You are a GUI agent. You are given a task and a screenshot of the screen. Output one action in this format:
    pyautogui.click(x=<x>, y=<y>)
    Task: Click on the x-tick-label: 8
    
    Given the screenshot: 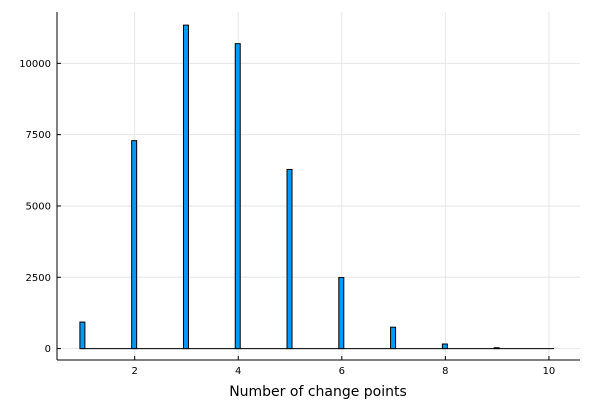 What is the action you would take?
    pyautogui.click(x=445, y=371)
    